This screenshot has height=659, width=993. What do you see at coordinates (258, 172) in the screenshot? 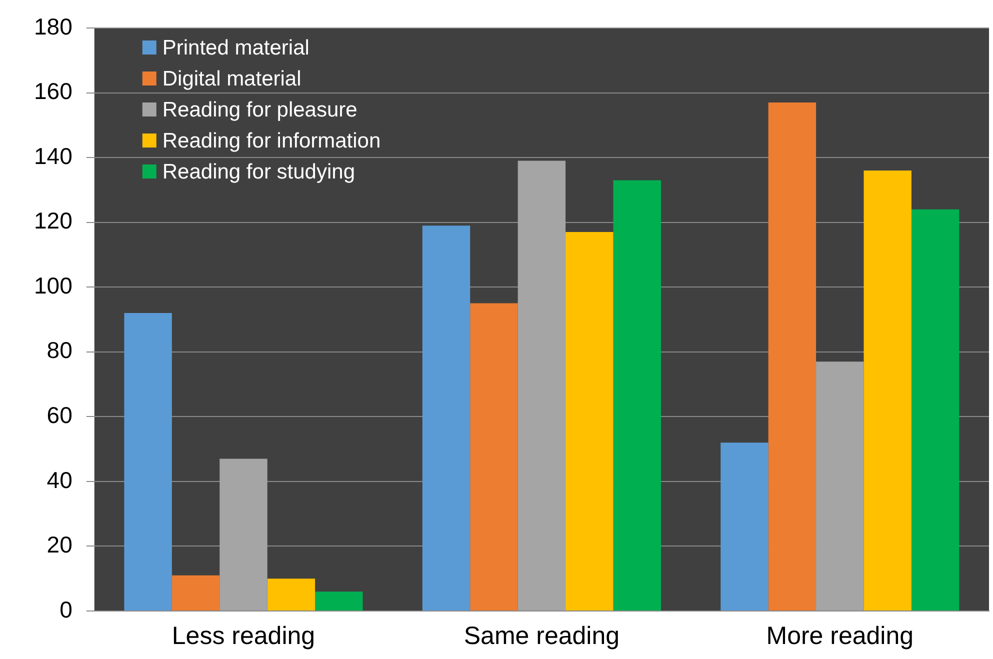
I see `legend-label: Reading for studying` at bounding box center [258, 172].